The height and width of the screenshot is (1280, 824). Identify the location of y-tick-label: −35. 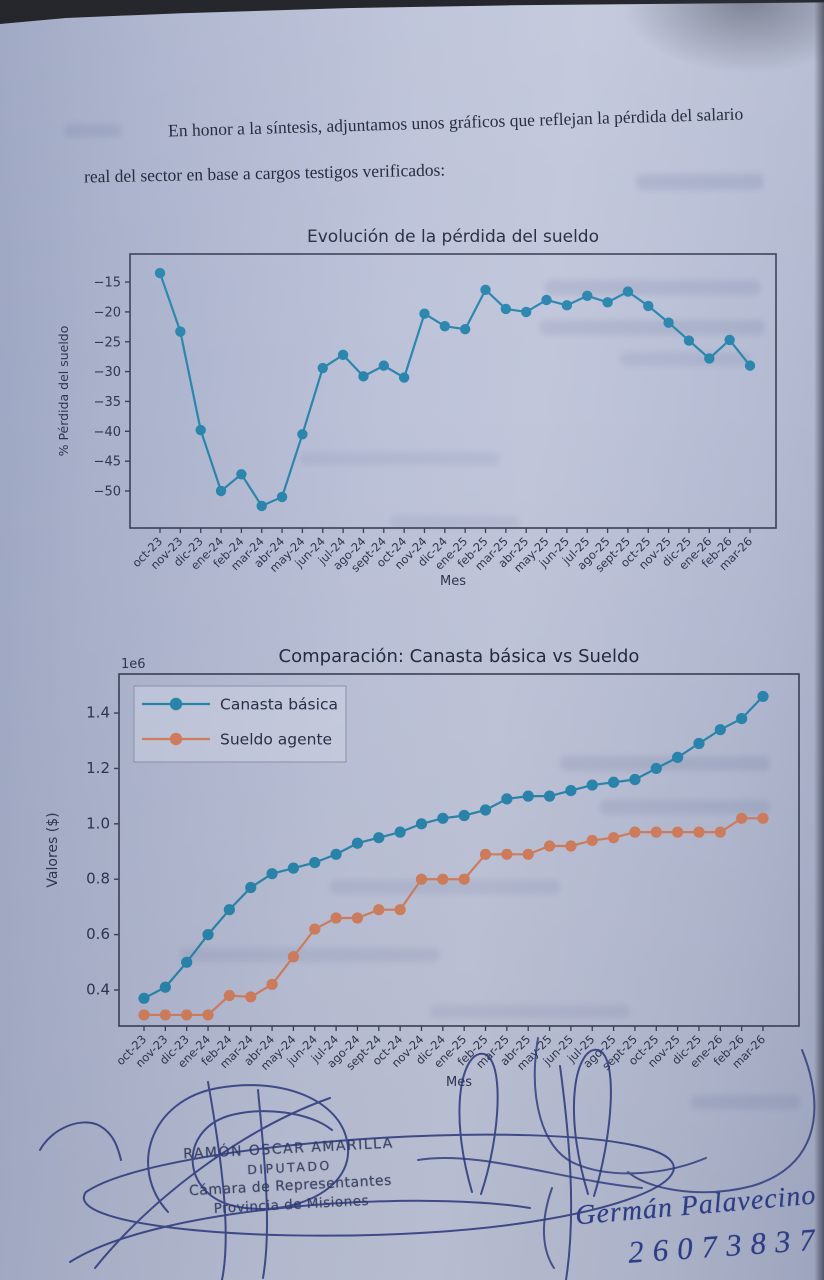
(107, 402).